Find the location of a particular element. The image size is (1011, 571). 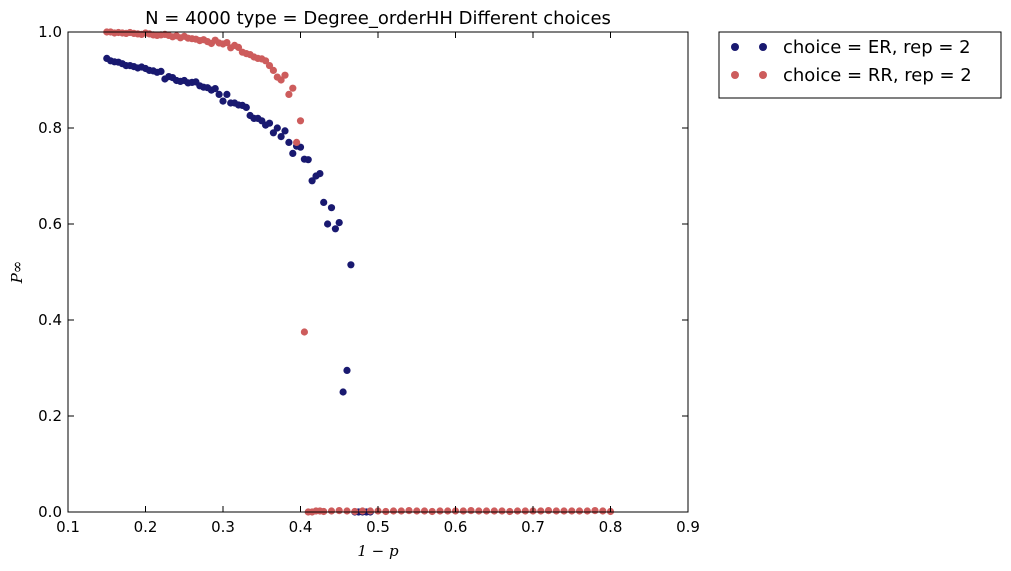

x-tick-label: 0.7 is located at coordinates (533, 527).